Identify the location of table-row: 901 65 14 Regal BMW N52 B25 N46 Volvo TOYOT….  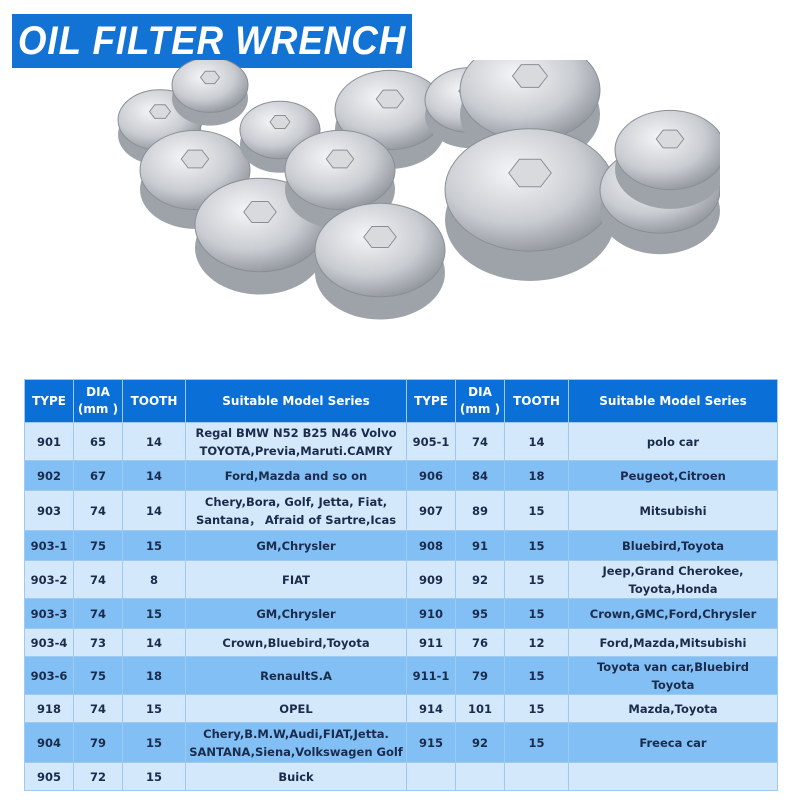
(401, 441).